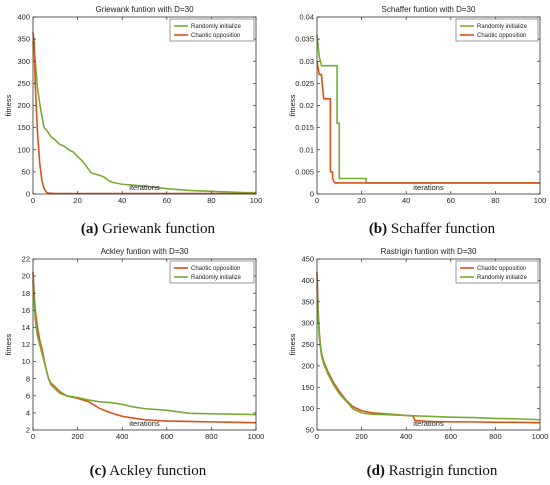 The image size is (550, 485). I want to click on y-tick-label: 0.04, so click(306, 17).